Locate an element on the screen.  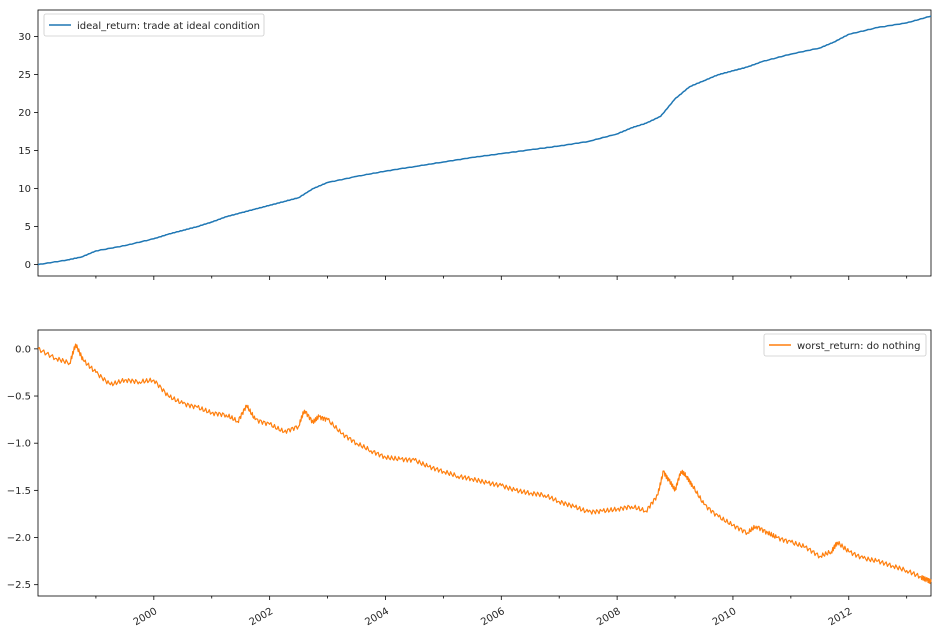
top-y-tick-label: 30 is located at coordinates (24, 37).